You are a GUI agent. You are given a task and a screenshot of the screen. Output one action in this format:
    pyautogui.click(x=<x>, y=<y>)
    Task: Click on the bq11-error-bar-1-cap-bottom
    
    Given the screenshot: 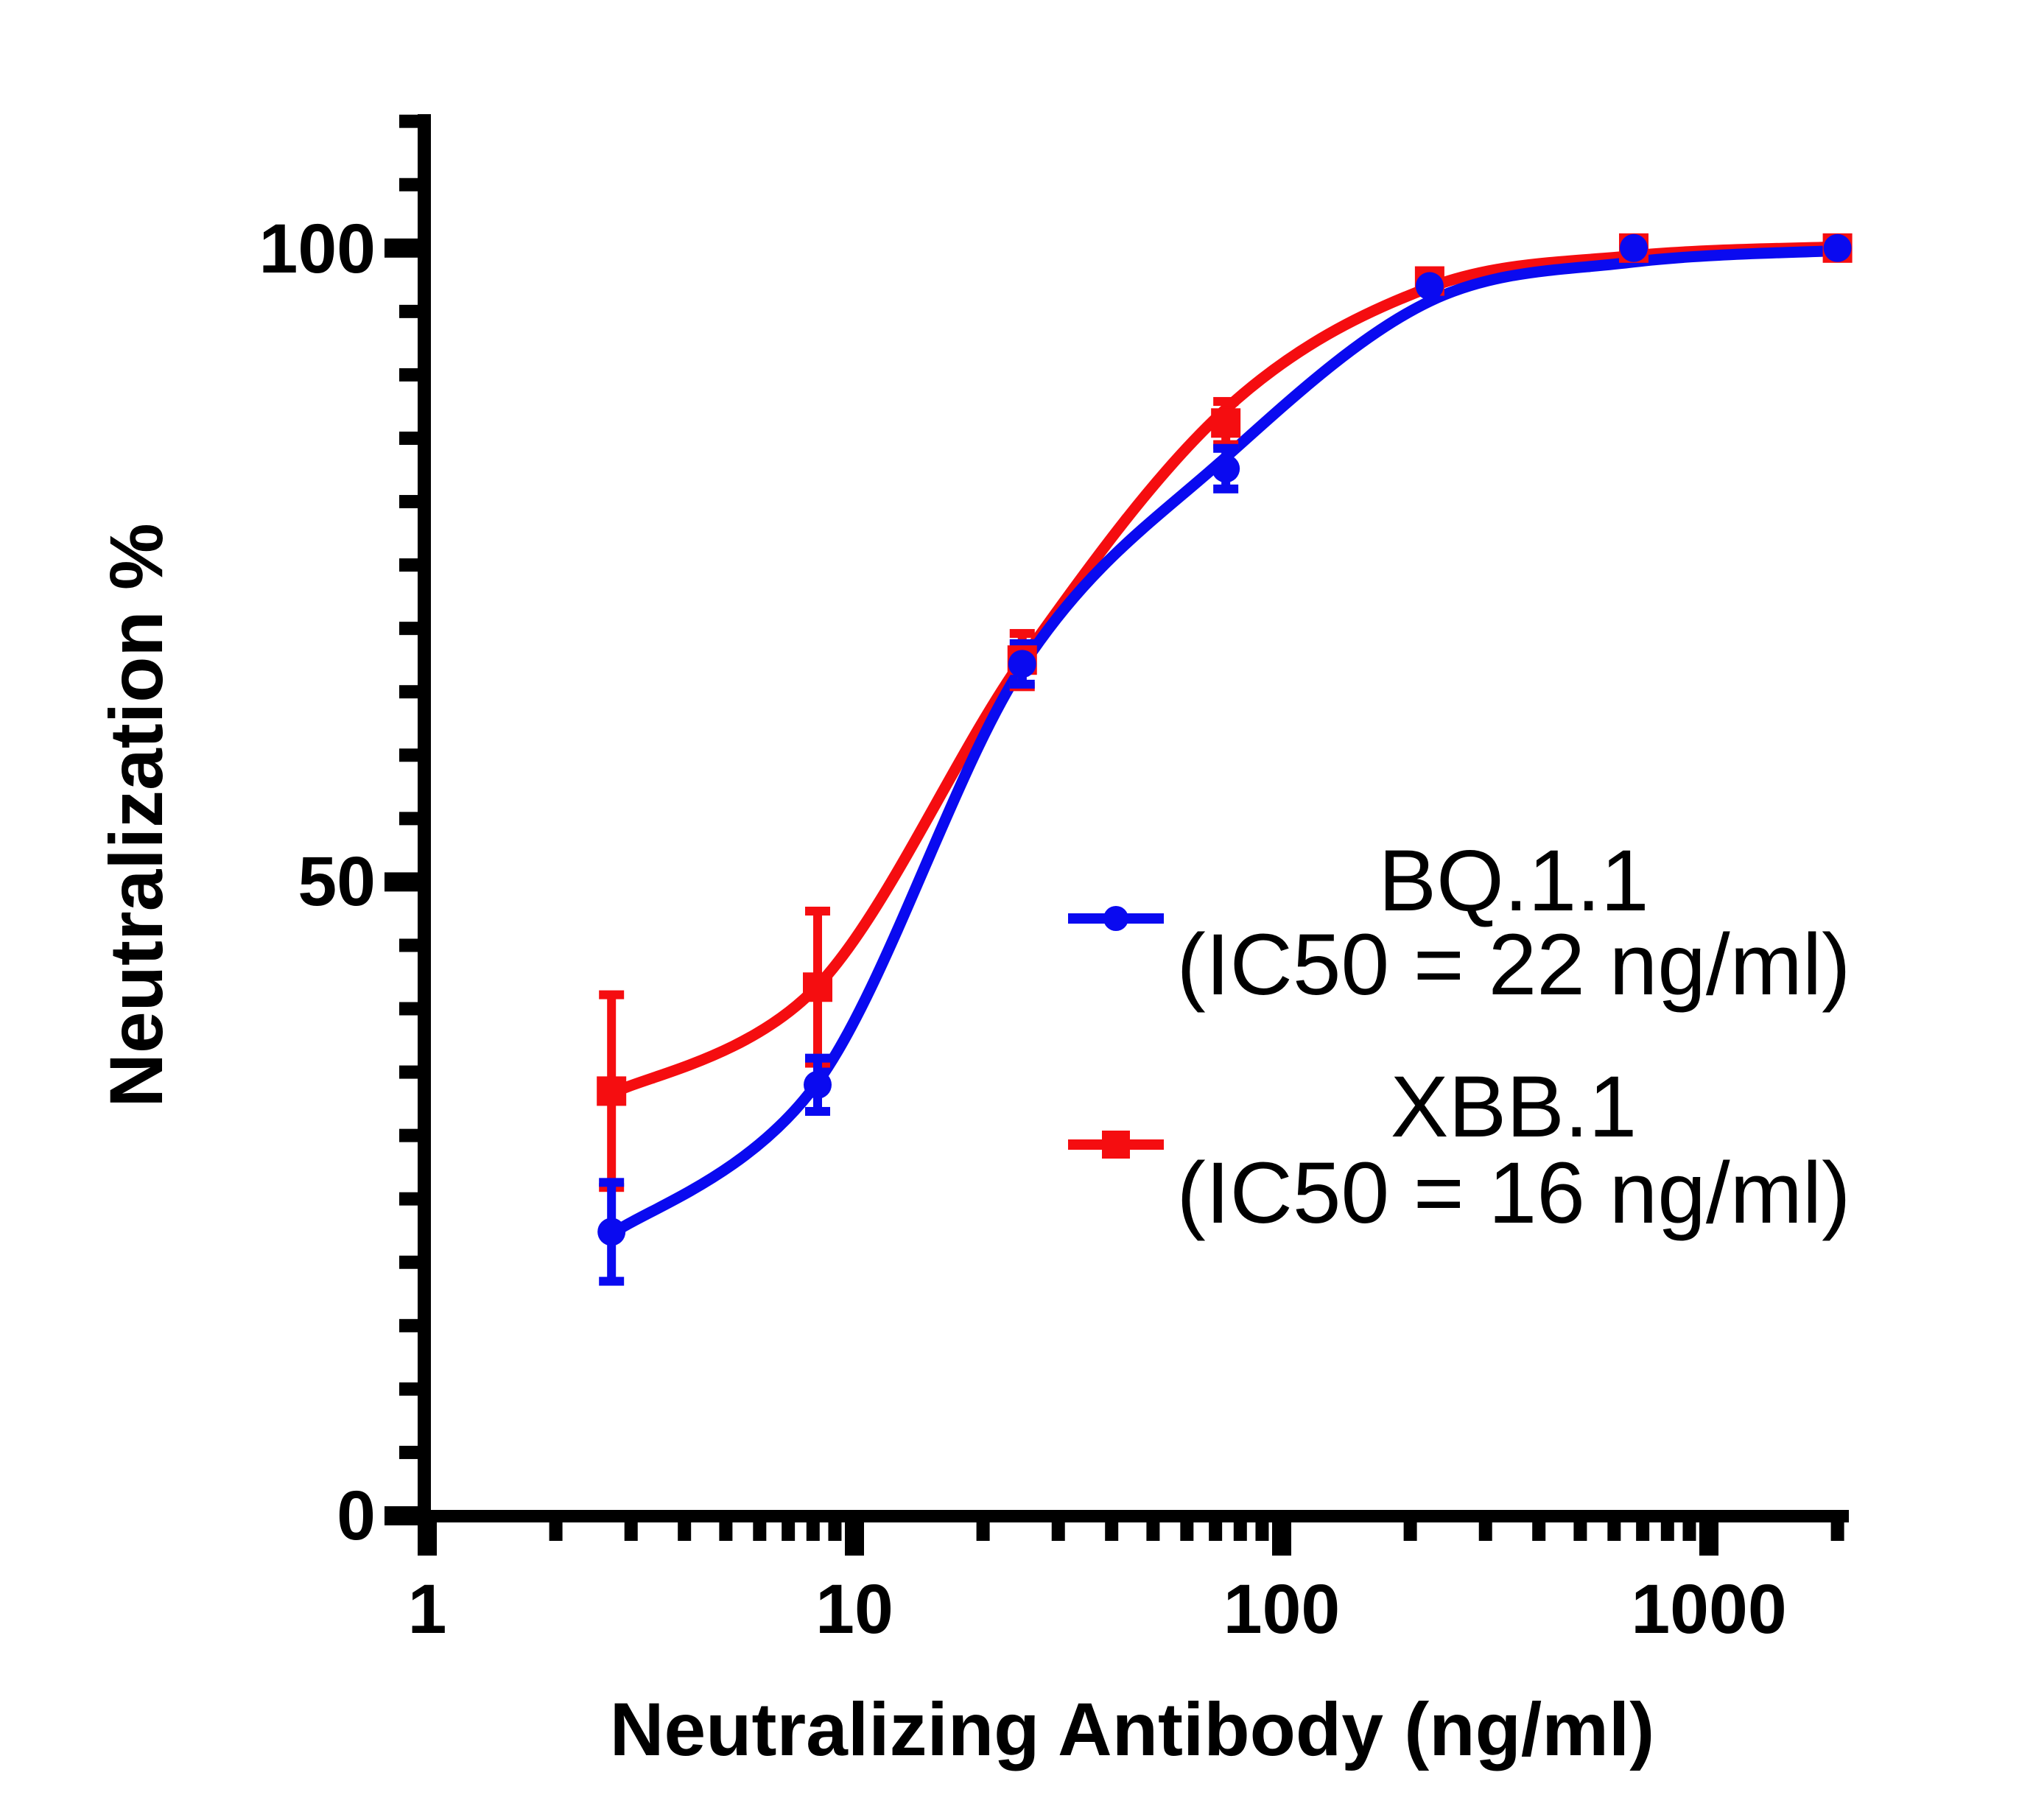 What is the action you would take?
    pyautogui.click(x=818, y=1111)
    